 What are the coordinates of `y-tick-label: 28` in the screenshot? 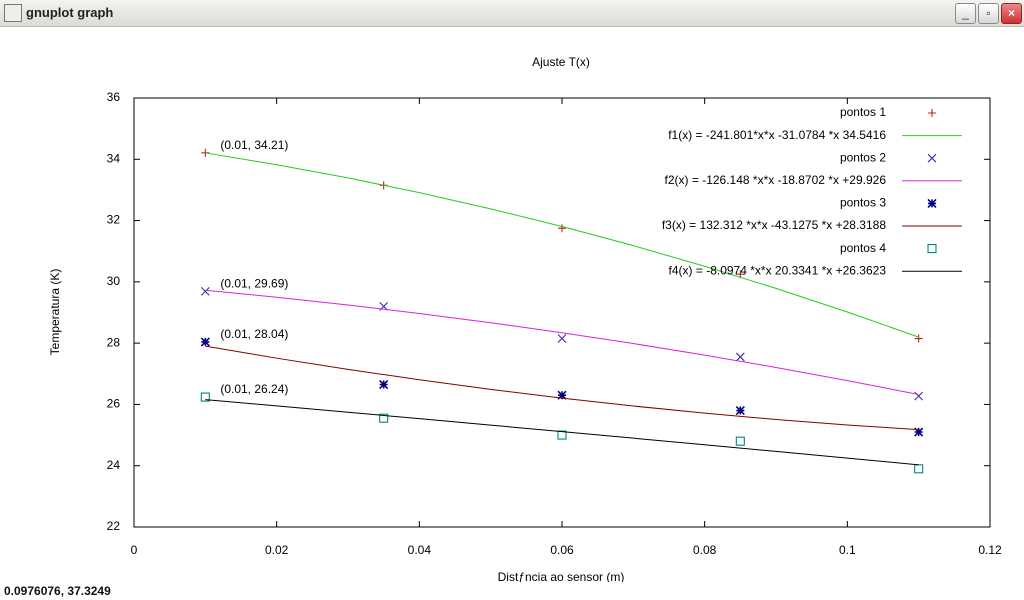 It's located at (114, 342).